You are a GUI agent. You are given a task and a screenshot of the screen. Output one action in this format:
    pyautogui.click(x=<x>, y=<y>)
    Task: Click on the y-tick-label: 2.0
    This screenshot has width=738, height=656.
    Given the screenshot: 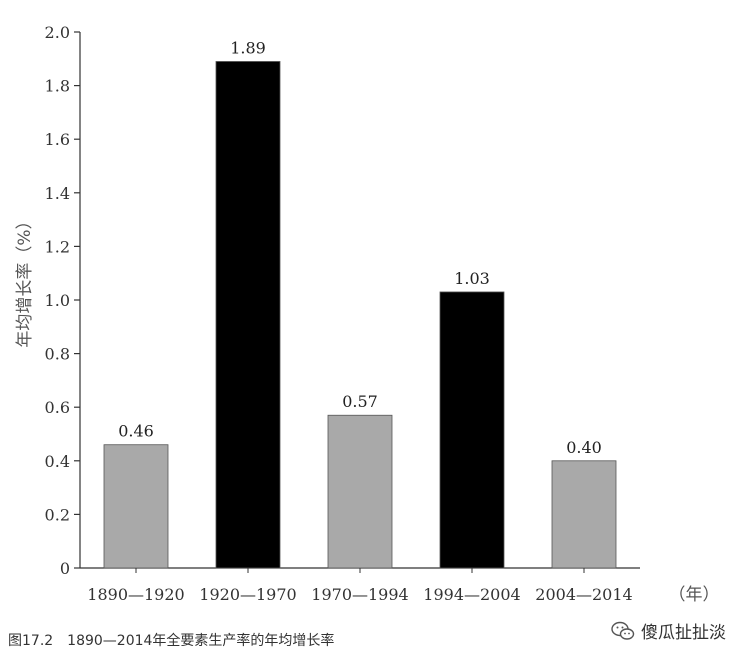 What is the action you would take?
    pyautogui.click(x=57, y=32)
    